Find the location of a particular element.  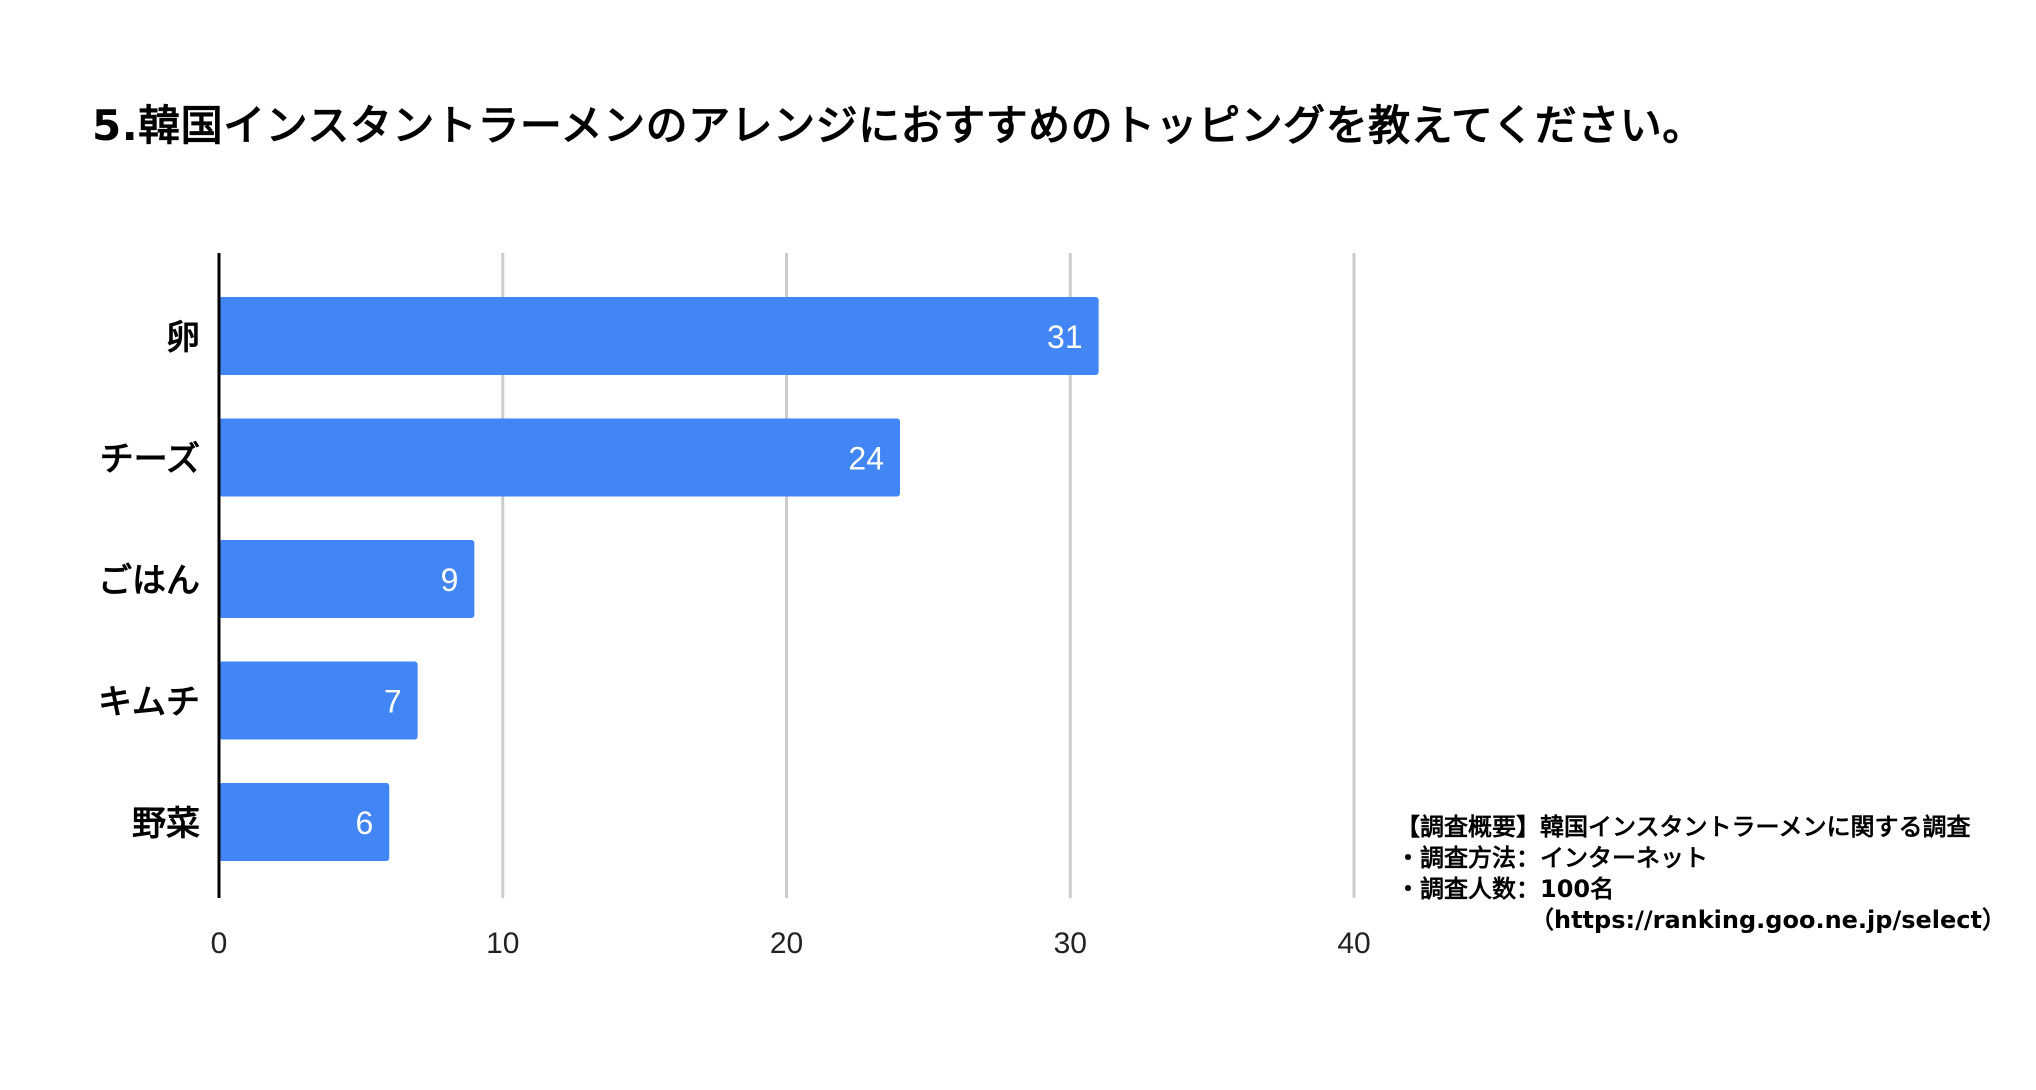

category-label: ごはん is located at coordinates (149, 581).